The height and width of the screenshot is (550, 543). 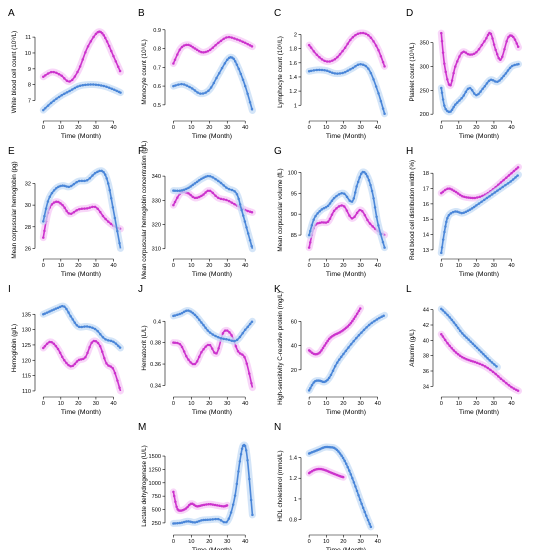 I want to click on plot-area, so click(x=347, y=349).